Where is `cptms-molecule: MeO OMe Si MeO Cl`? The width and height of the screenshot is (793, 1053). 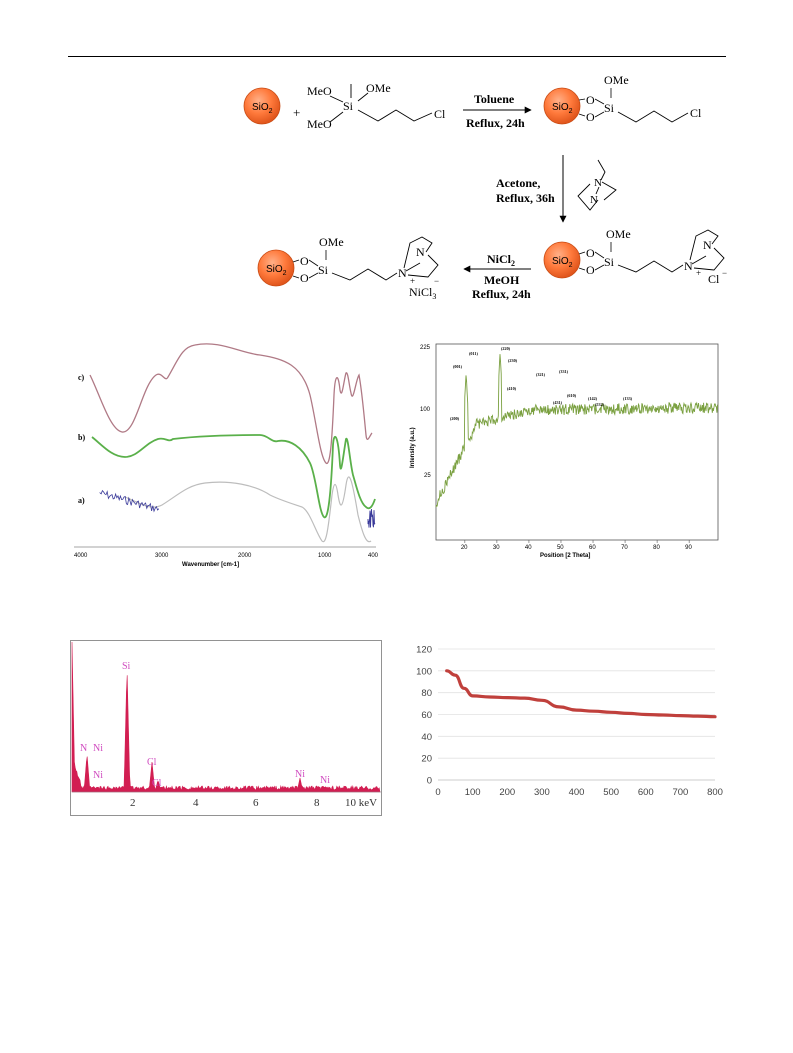 cptms-molecule: MeO OMe Si MeO Cl is located at coordinates (376, 106).